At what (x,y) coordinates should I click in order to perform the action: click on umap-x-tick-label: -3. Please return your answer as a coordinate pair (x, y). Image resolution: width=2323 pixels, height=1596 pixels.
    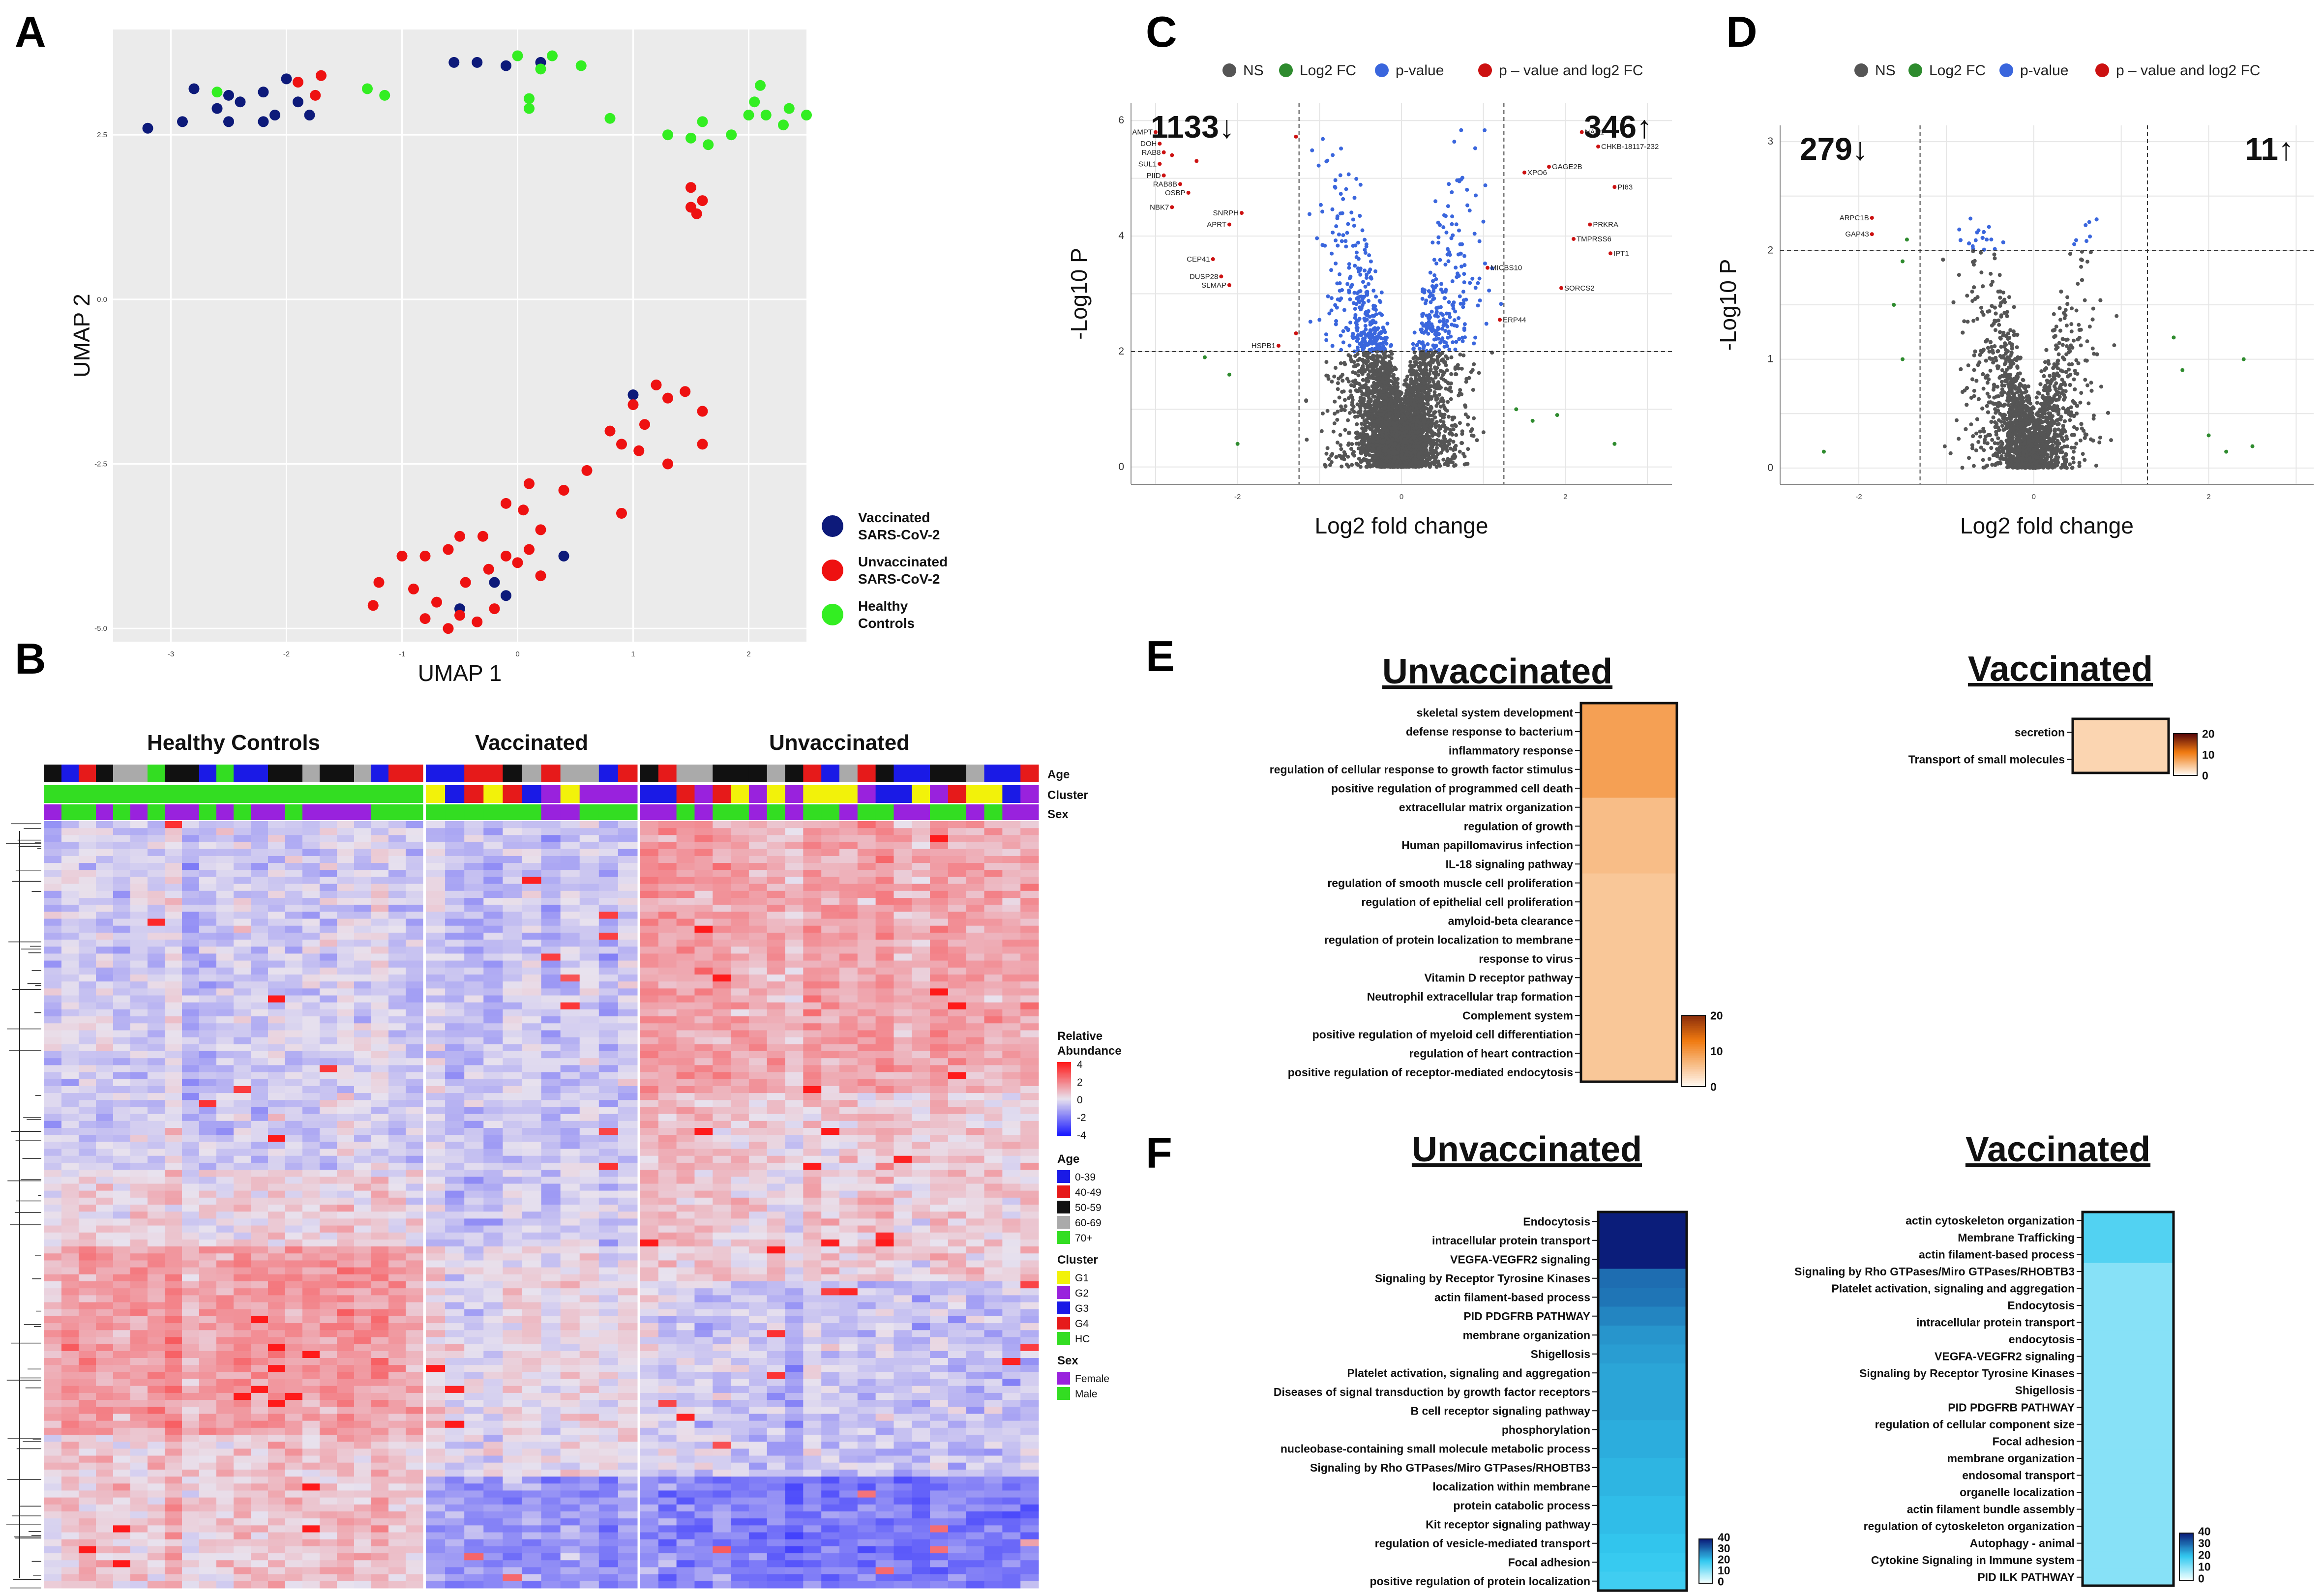
    Looking at the image, I should click on (171, 654).